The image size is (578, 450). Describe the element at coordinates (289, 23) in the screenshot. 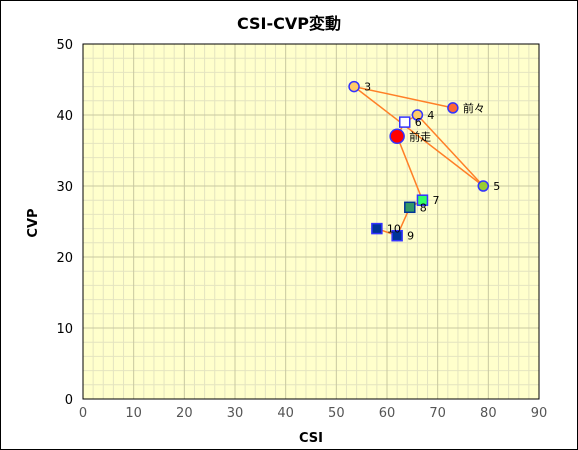

I see `chart-title: CSI-CVP変動` at that location.